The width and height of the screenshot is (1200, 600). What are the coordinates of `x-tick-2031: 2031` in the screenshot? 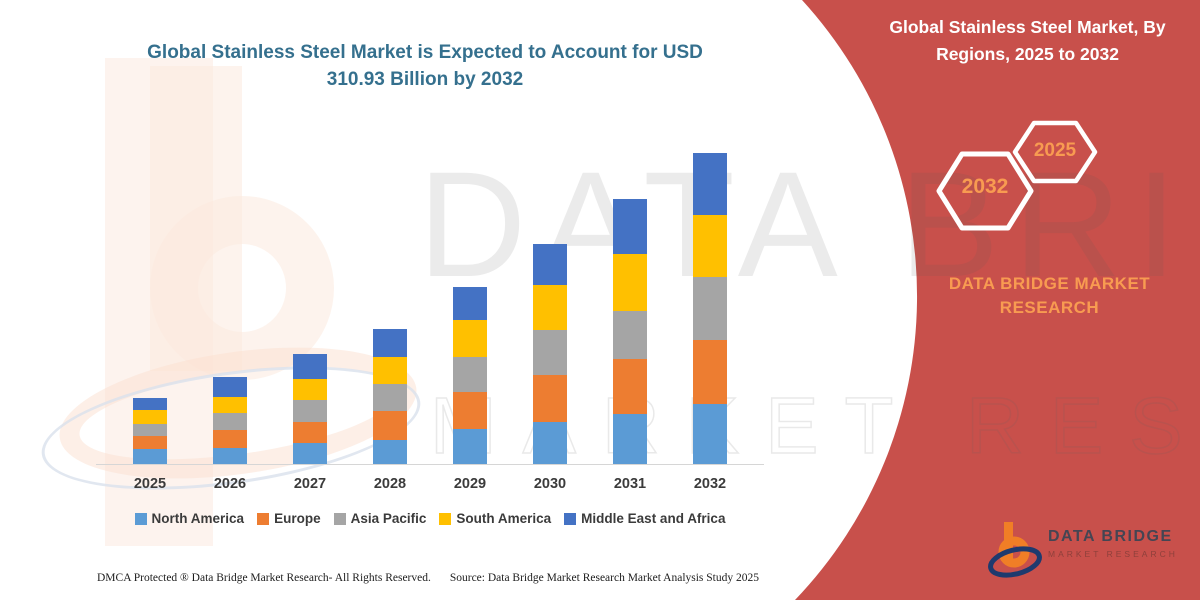 It's located at (630, 484).